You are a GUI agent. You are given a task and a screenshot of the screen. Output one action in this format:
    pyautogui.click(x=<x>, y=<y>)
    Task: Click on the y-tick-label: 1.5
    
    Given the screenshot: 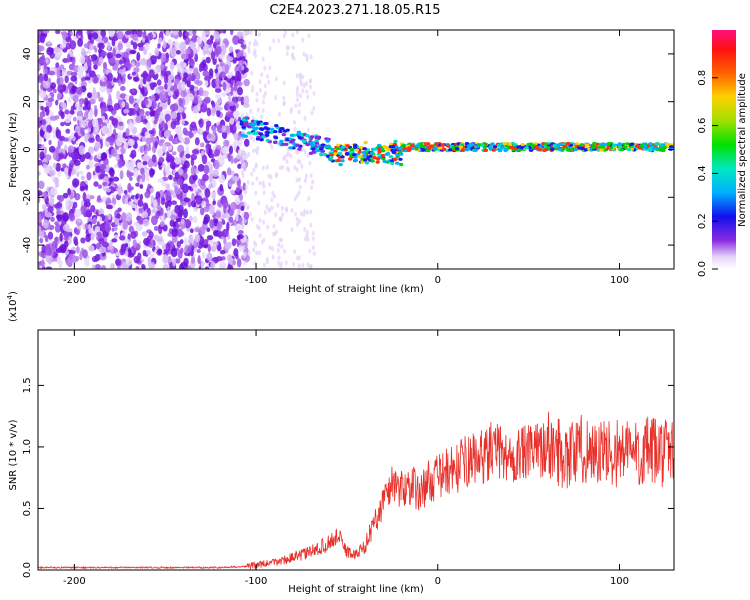 What is the action you would take?
    pyautogui.click(x=27, y=385)
    